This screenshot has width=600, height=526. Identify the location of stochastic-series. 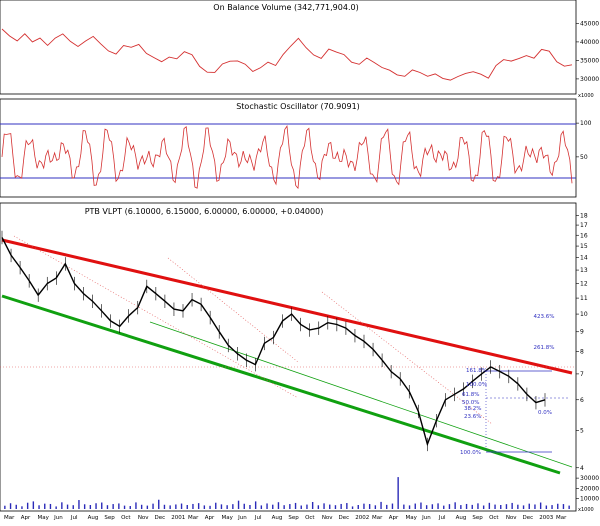
(287, 157).